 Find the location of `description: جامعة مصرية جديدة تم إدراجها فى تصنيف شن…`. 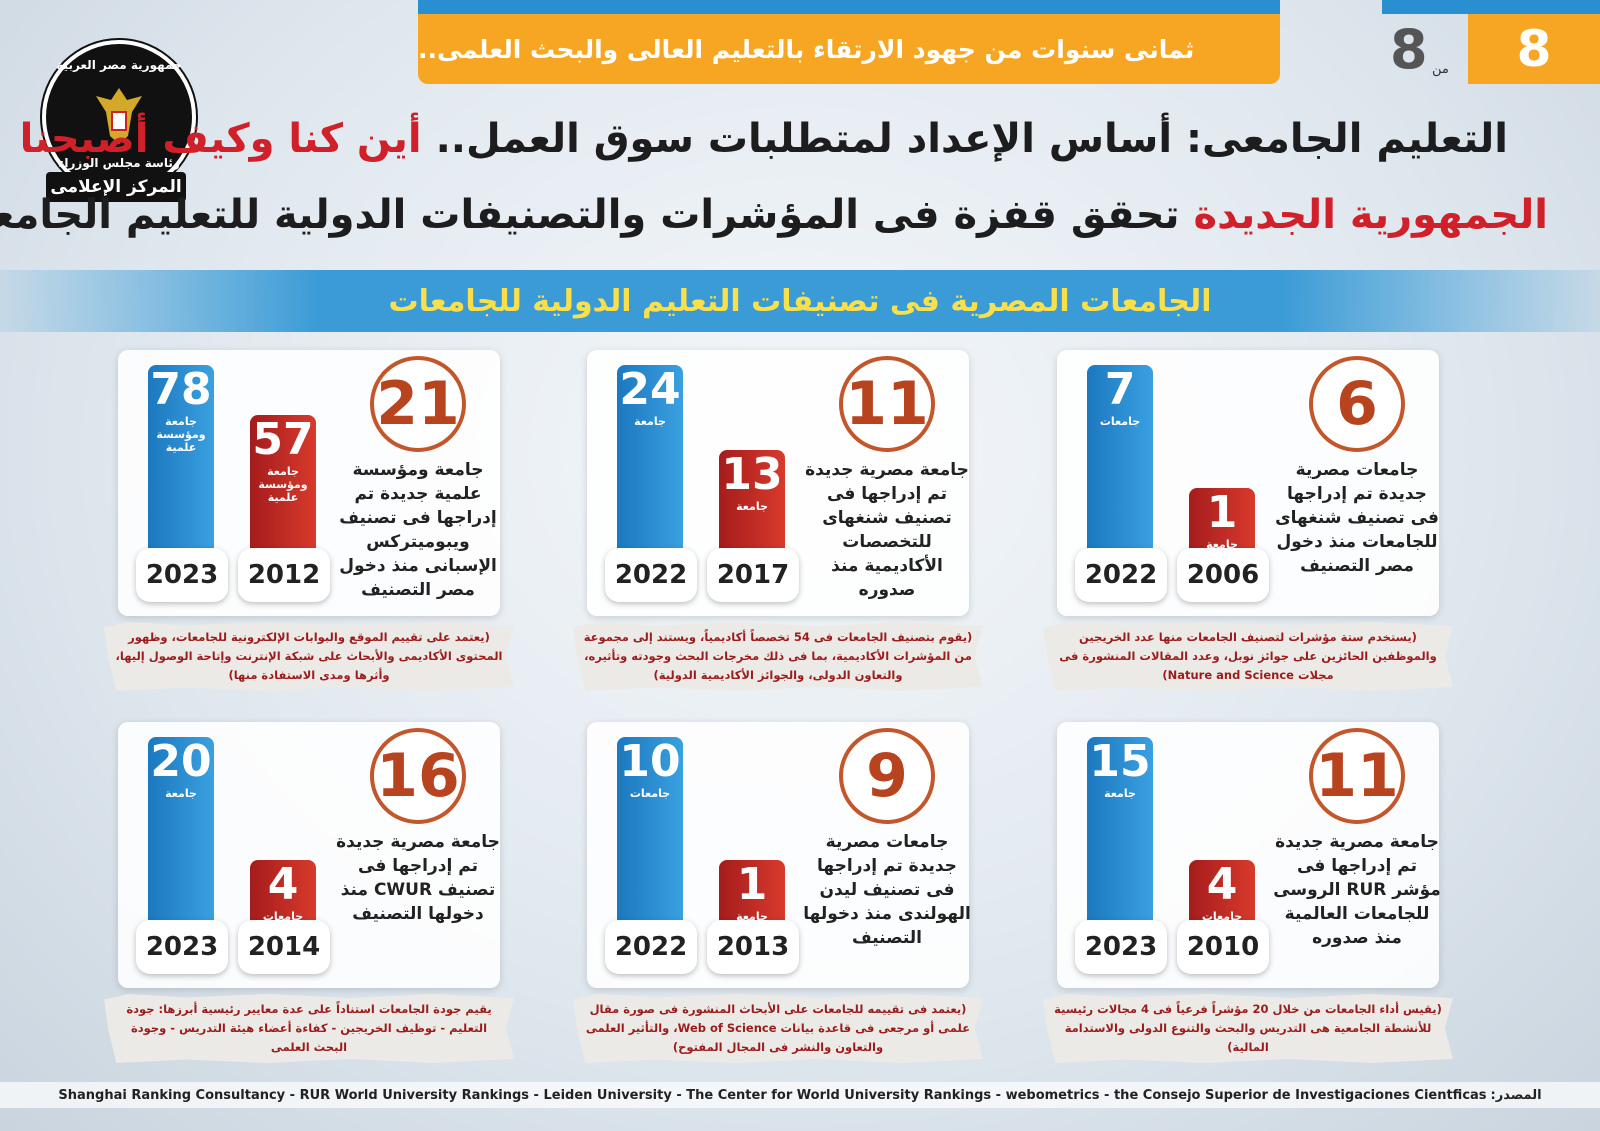

description: جامعة مصرية جديدة تم إدراجها فى تصنيف شن… is located at coordinates (887, 530).